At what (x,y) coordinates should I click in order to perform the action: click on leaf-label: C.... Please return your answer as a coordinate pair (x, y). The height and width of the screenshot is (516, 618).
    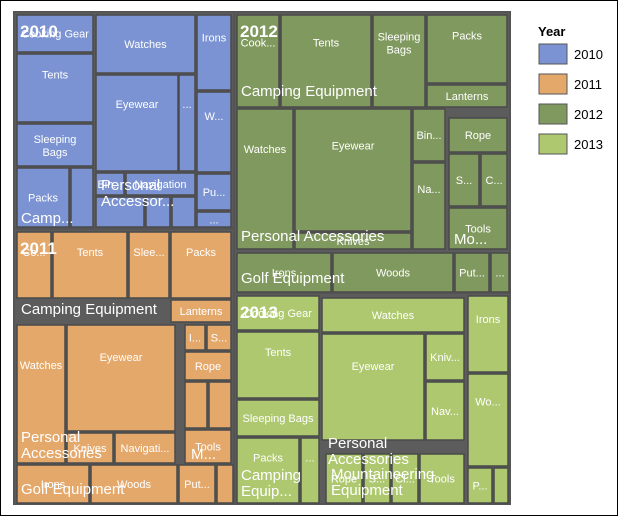
    Looking at the image, I should click on (493, 181).